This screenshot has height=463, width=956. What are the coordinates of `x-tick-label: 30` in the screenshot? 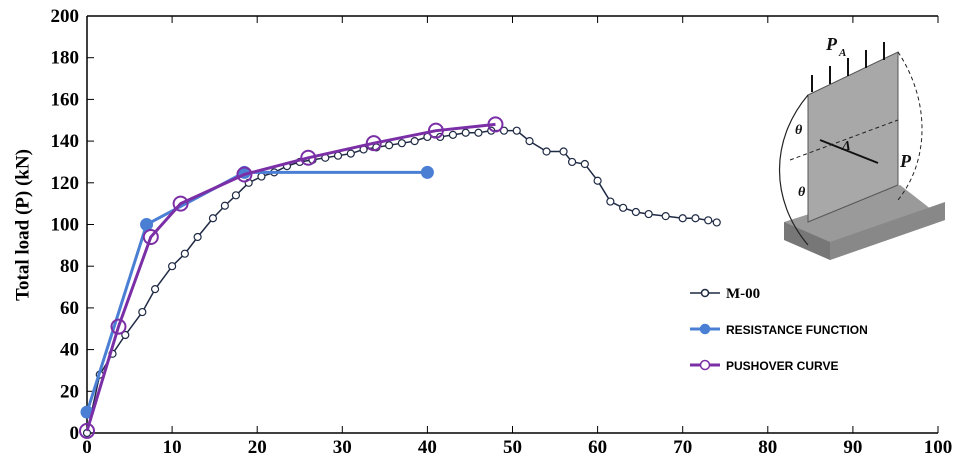 It's located at (342, 447).